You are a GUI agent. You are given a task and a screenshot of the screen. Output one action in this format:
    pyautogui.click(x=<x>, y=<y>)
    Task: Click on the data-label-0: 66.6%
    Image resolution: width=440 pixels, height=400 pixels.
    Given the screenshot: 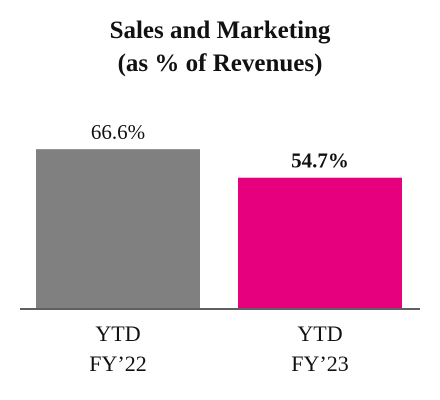 What is the action you would take?
    pyautogui.click(x=118, y=132)
    